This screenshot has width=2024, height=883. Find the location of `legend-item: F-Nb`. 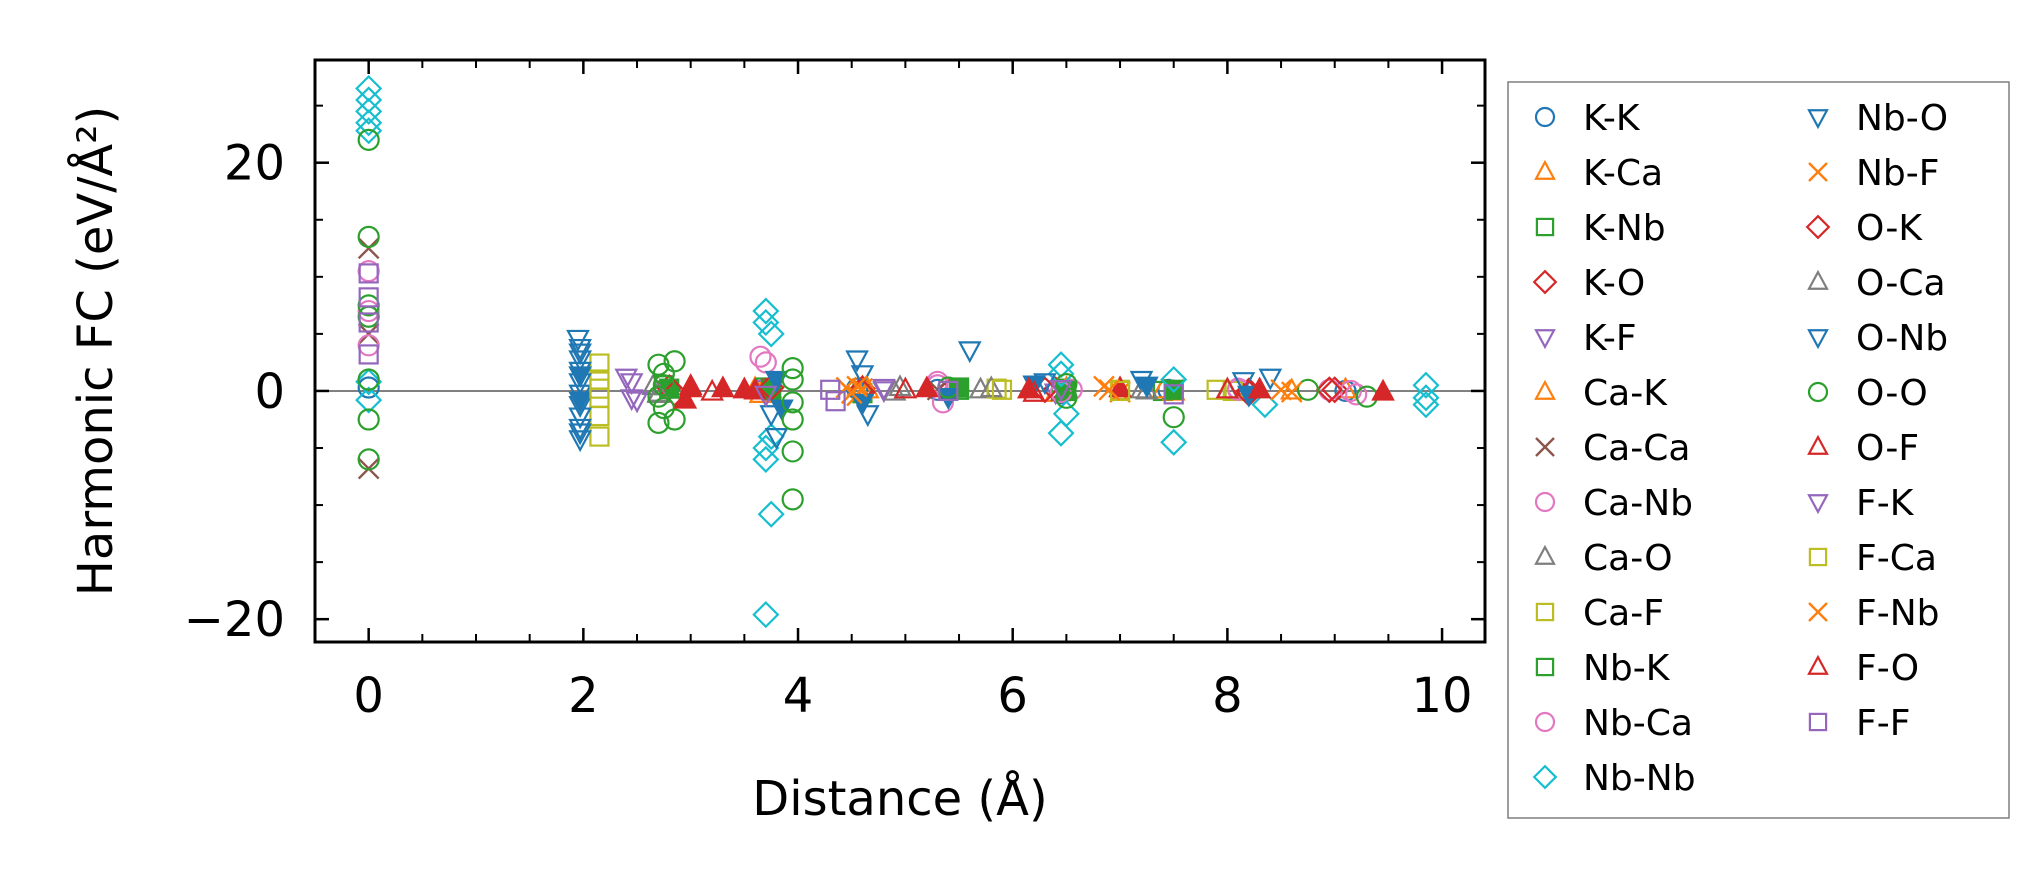

legend-item: F-Nb is located at coordinates (1873, 613).